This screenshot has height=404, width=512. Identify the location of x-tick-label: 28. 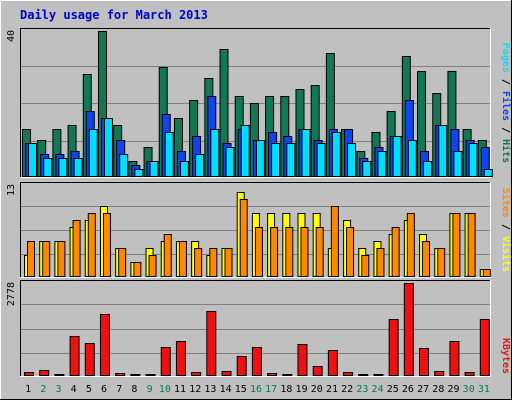
(438, 389).